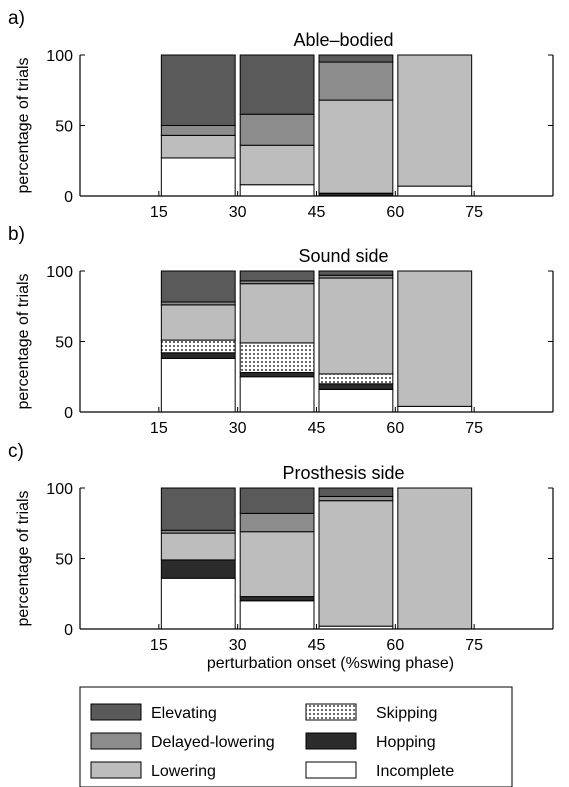 Image resolution: width=569 pixels, height=787 pixels. Describe the element at coordinates (415, 771) in the screenshot. I see `legend-label: Incomplete` at that location.